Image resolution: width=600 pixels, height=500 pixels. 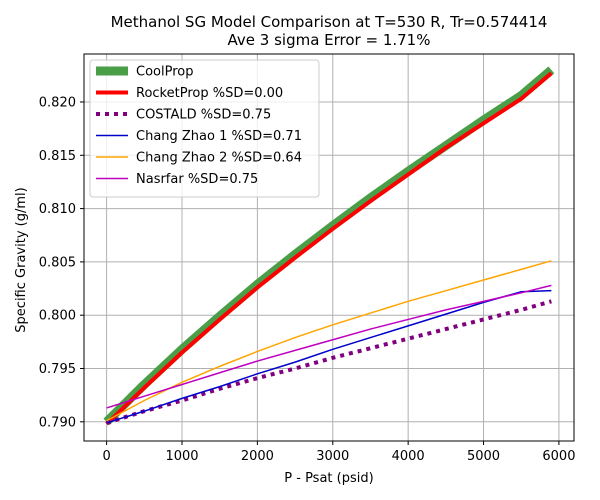 What do you see at coordinates (57, 209) in the screenshot?
I see `y-tick-label: 0.810` at bounding box center [57, 209].